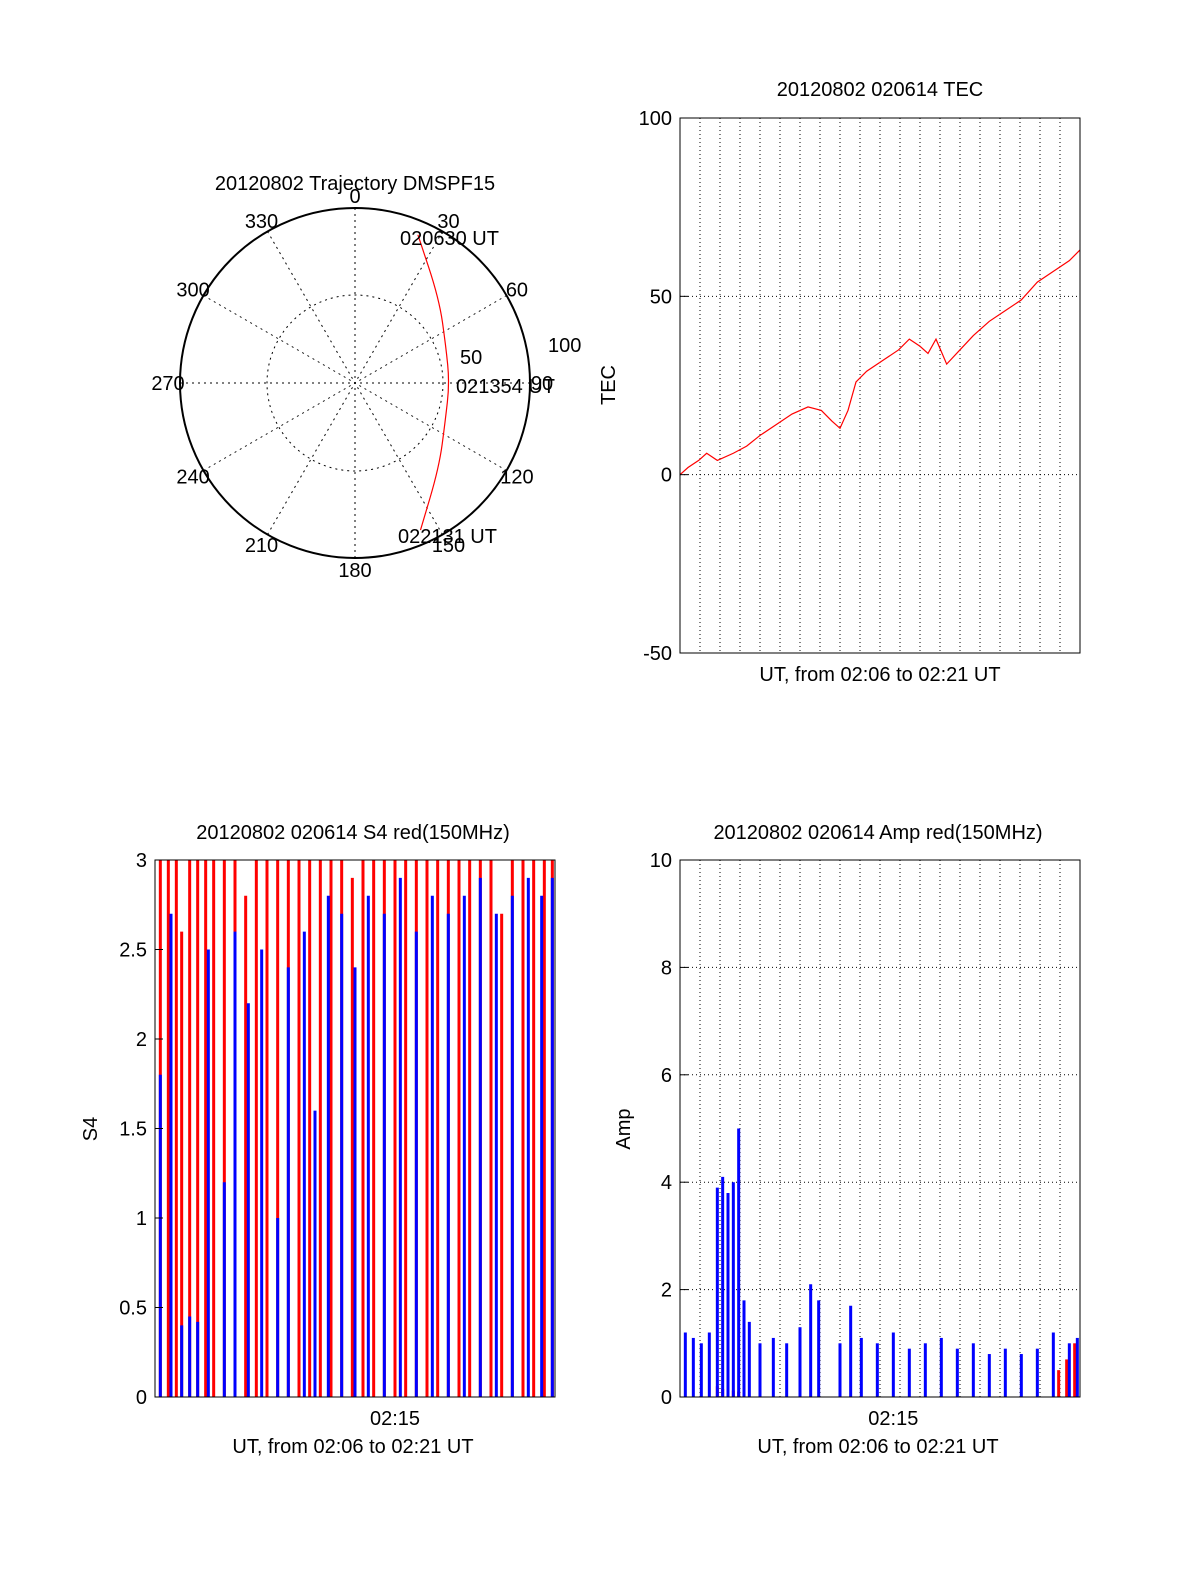 The height and width of the screenshot is (1575, 1200). What do you see at coordinates (666, 968) in the screenshot?
I see `y-tick-label: 8` at bounding box center [666, 968].